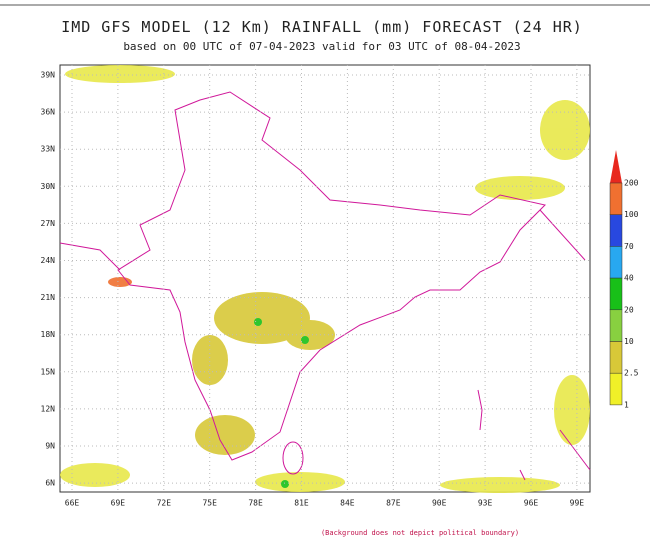 This screenshot has width=650, height=542. Describe the element at coordinates (50, 446) in the screenshot. I see `lat-label: 9N` at that location.